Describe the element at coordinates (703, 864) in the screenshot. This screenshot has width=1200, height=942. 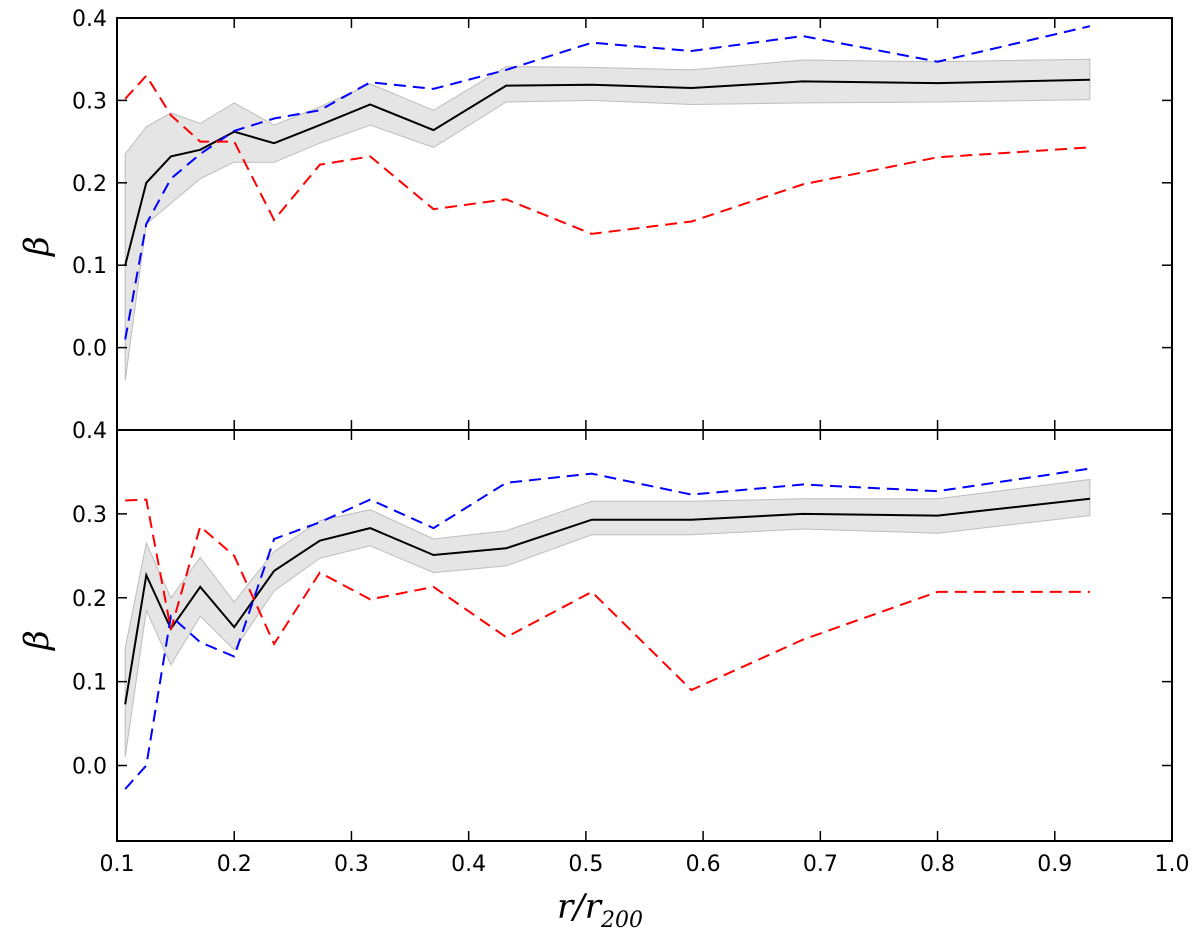
I see `bottom-x-tick-label: 0.6` at that location.